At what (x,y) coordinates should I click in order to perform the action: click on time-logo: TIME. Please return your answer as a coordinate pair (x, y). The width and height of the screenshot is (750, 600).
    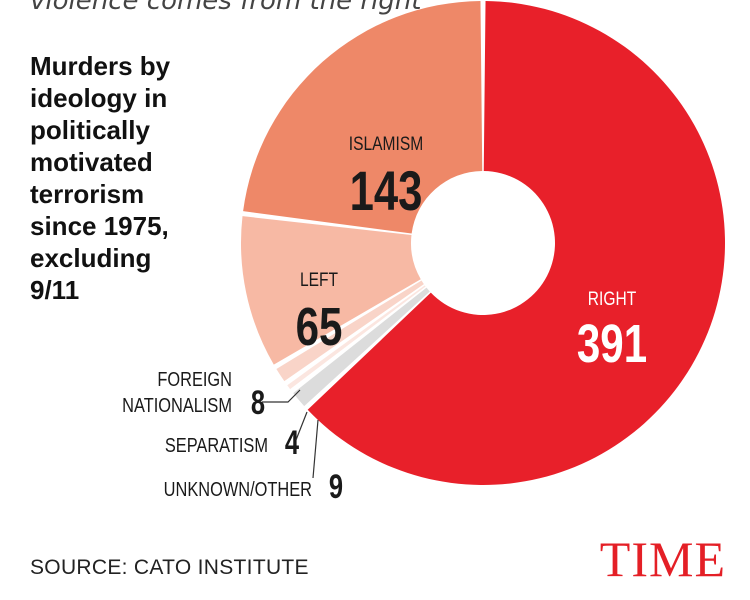
    Looking at the image, I should click on (662, 559).